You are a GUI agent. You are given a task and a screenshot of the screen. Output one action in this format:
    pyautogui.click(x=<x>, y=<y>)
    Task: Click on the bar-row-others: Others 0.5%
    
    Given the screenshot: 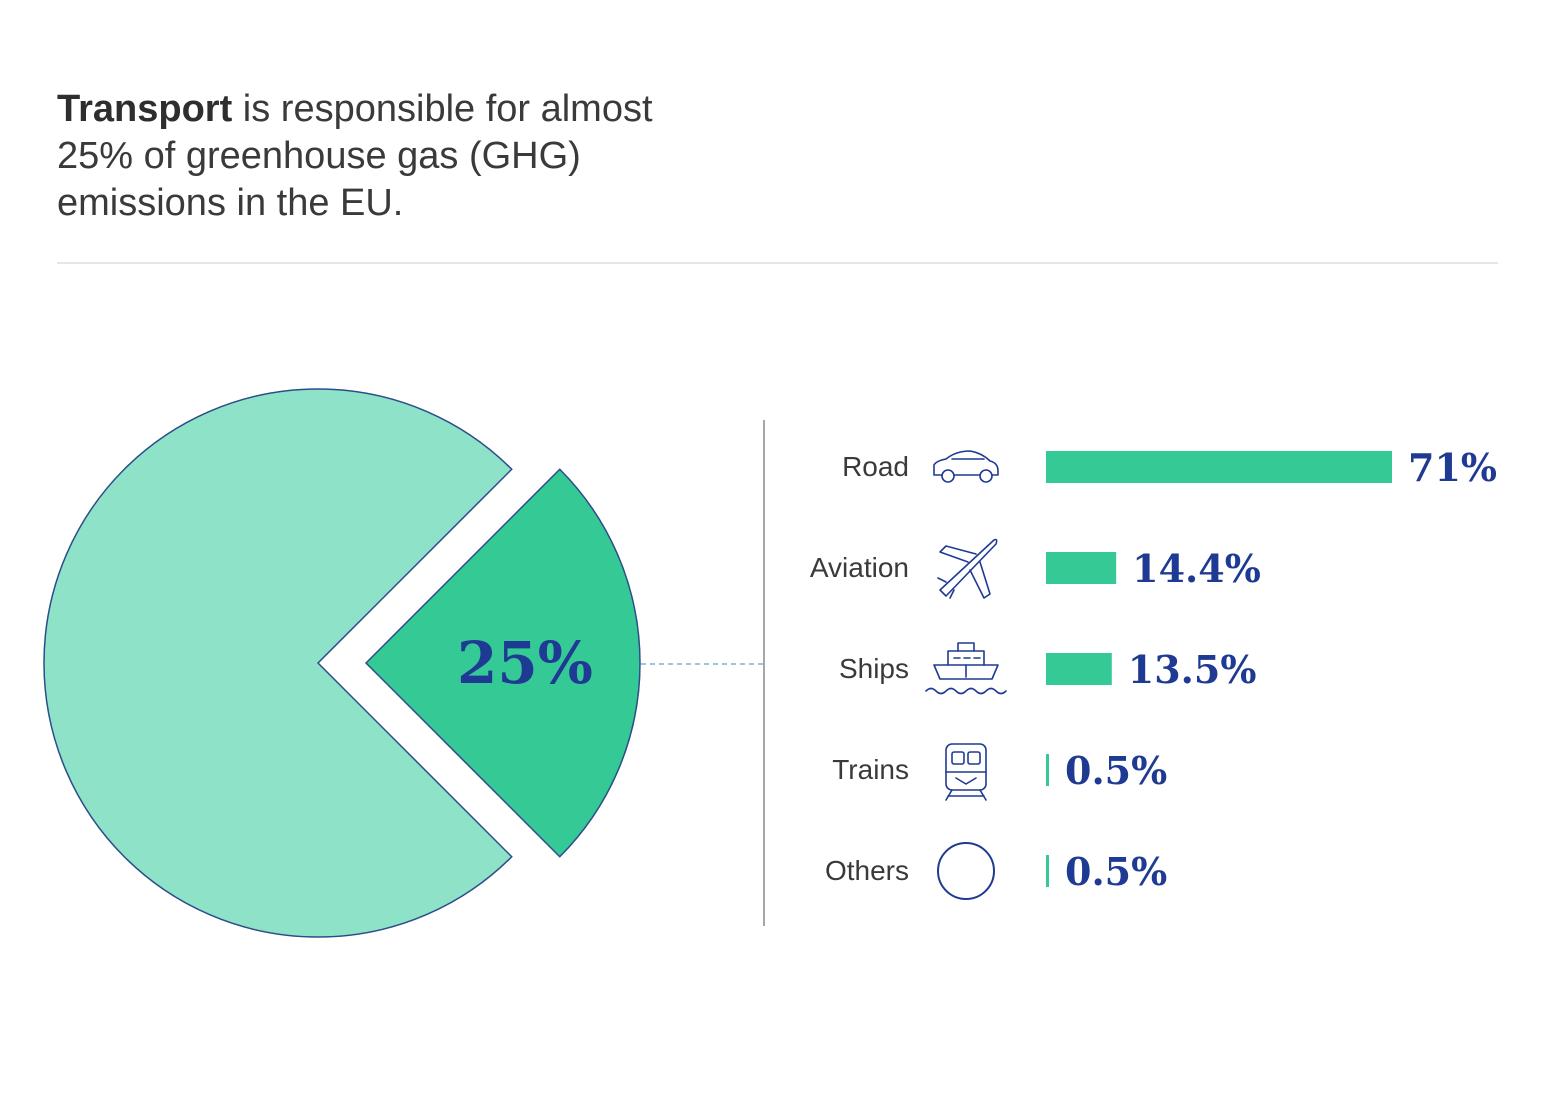 What is the action you would take?
    pyautogui.click(x=996, y=871)
    